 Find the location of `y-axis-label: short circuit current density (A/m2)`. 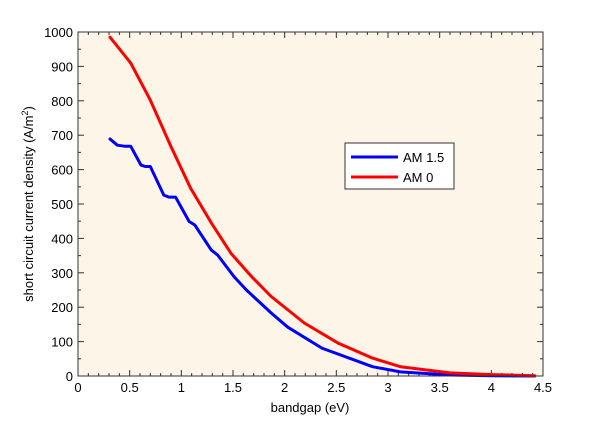

y-axis-label: short circuit current density (A/m2) is located at coordinates (28, 204).